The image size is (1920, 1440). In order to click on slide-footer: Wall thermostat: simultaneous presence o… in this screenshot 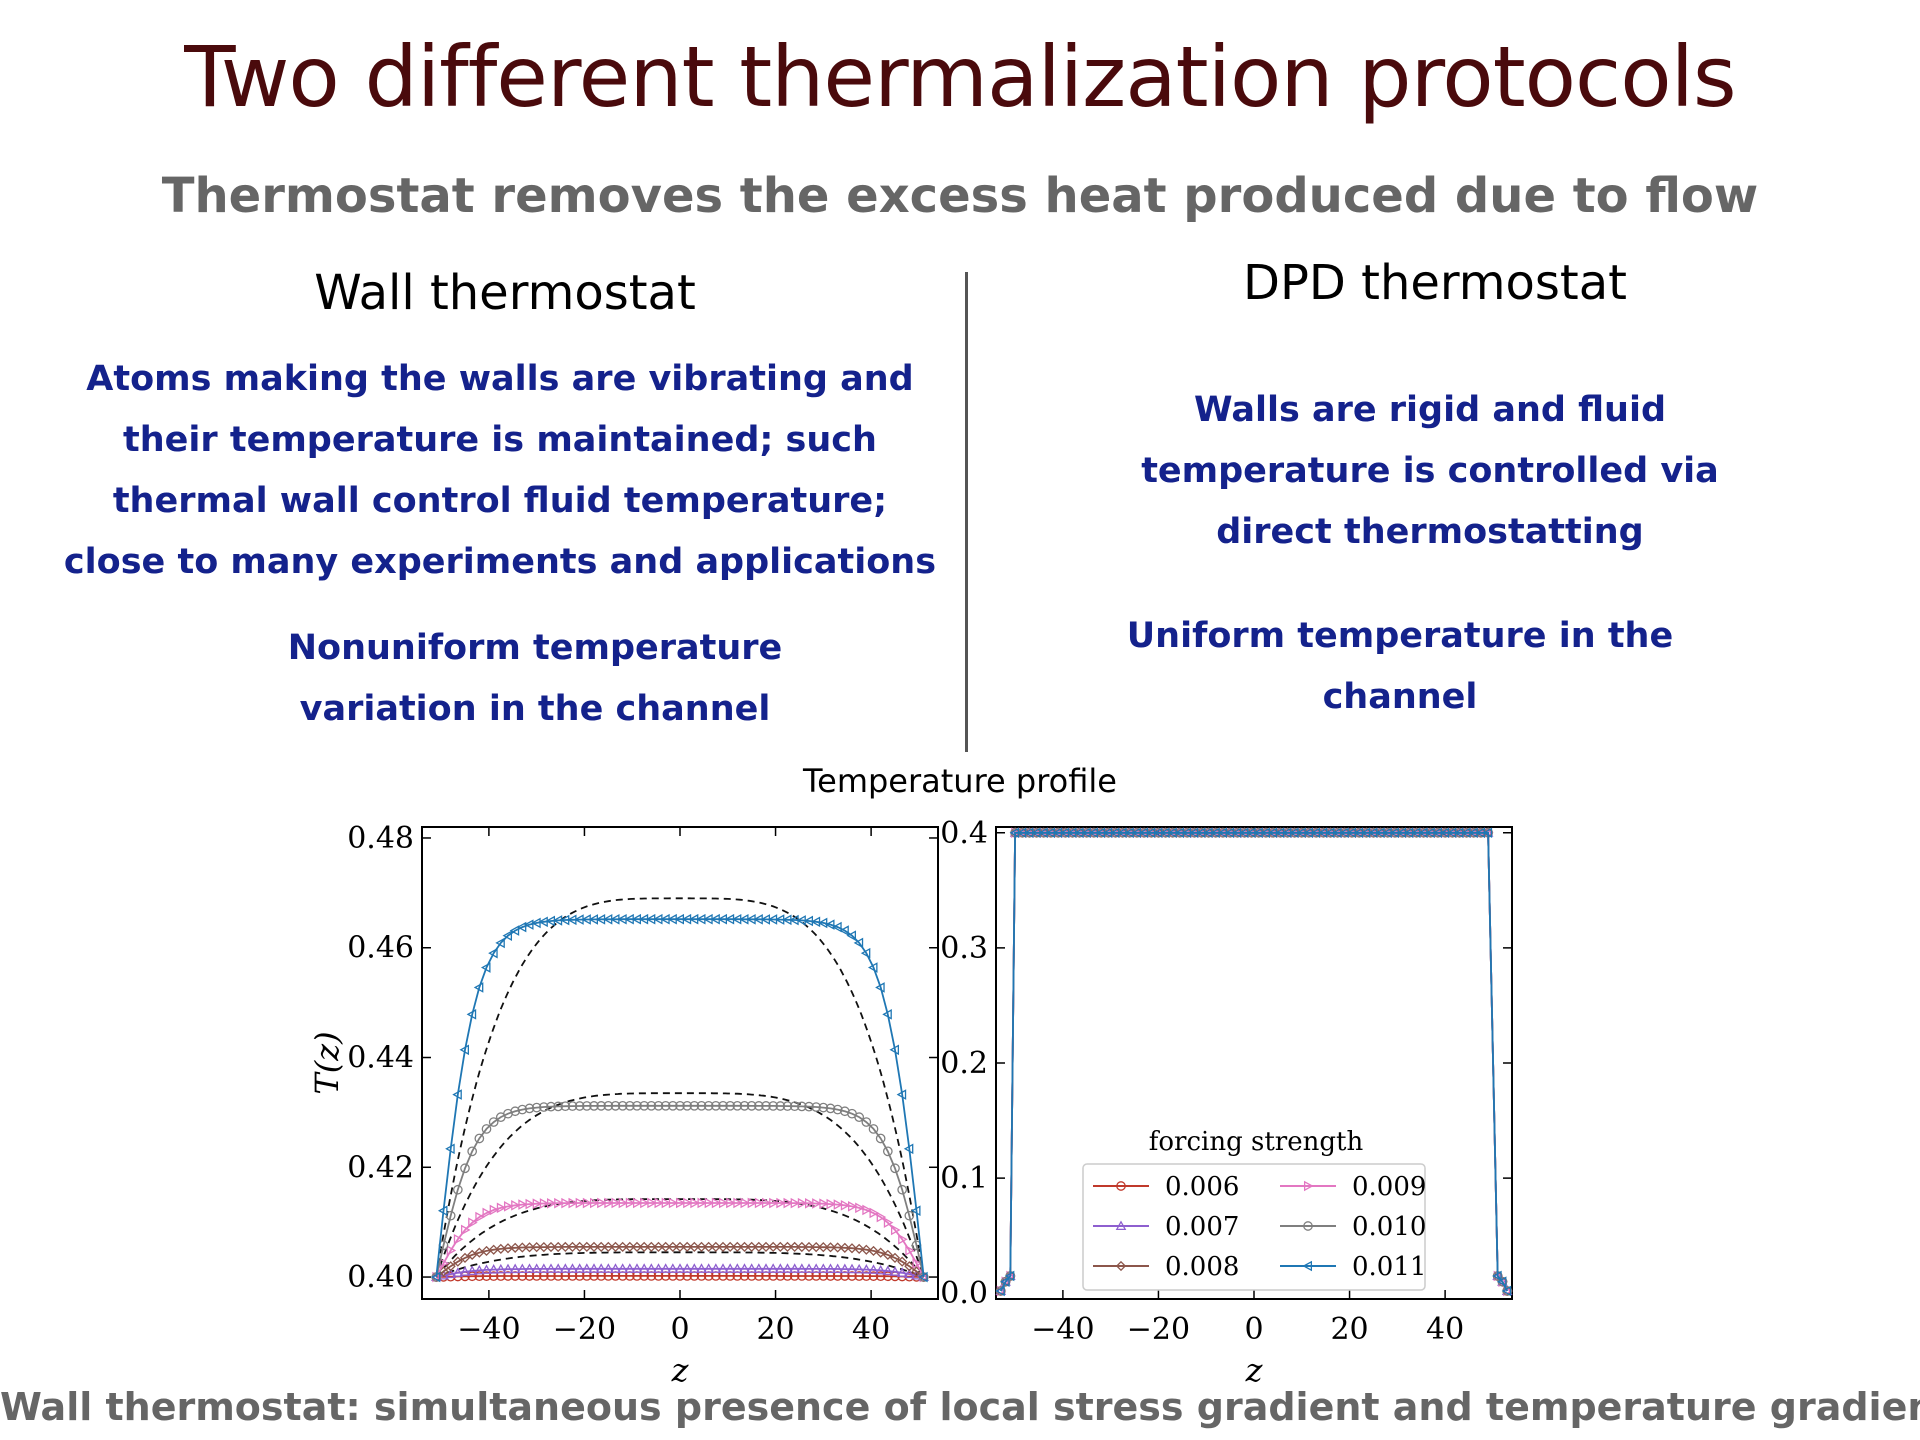, I will do `click(960, 1407)`.